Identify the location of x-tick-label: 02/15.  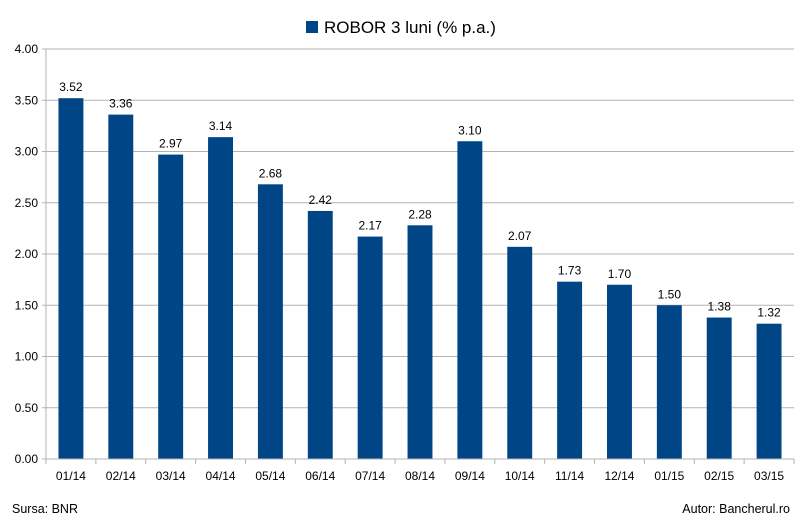
(719, 476).